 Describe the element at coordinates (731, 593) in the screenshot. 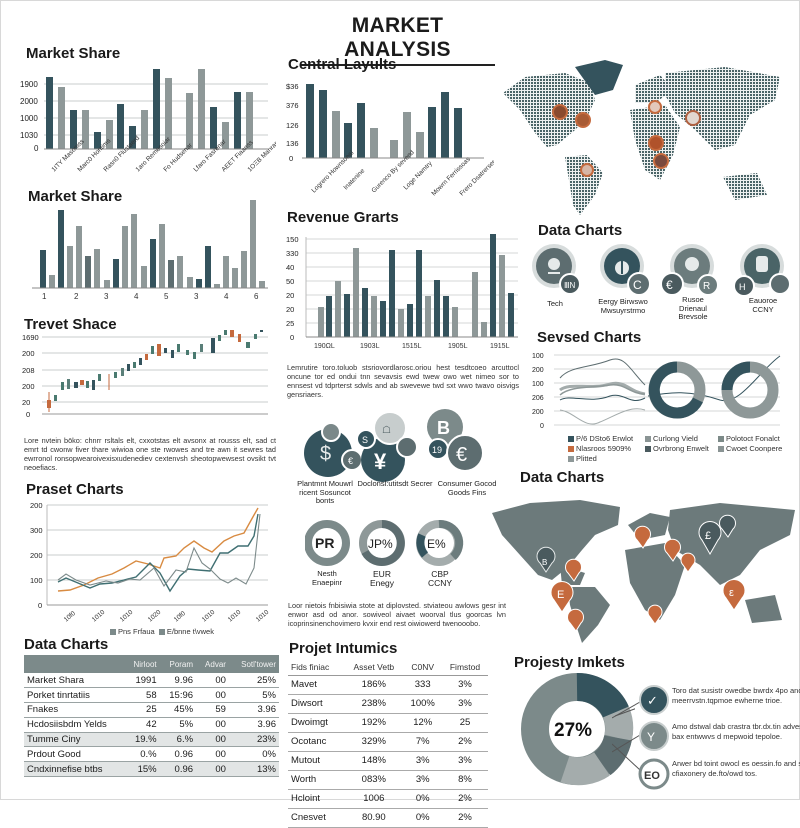

I see `svg-text: ε` at that location.